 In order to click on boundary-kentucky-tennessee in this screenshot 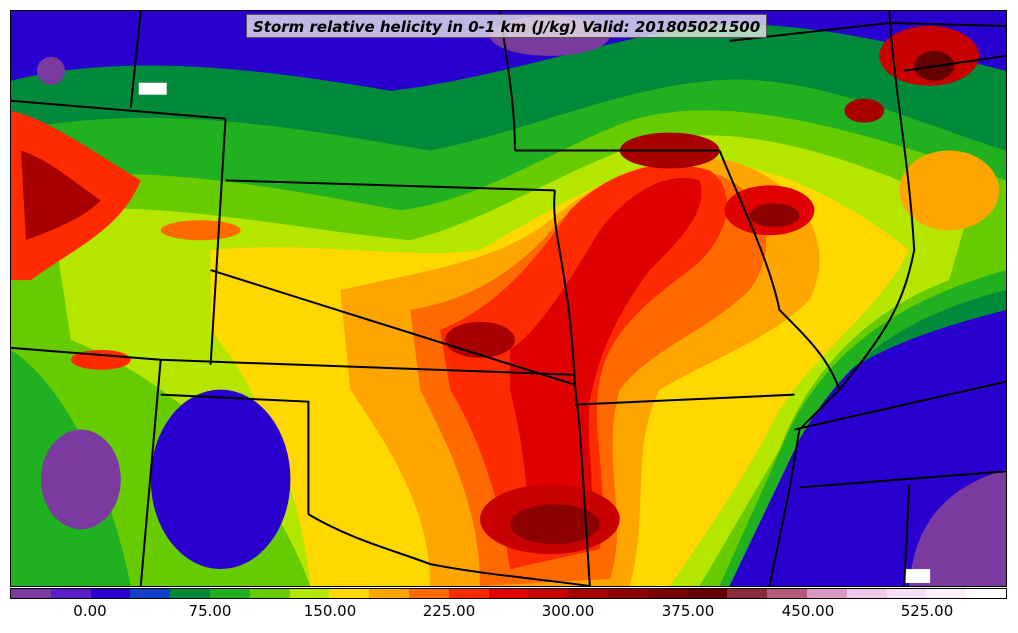, I will do `click(900, 405)`.